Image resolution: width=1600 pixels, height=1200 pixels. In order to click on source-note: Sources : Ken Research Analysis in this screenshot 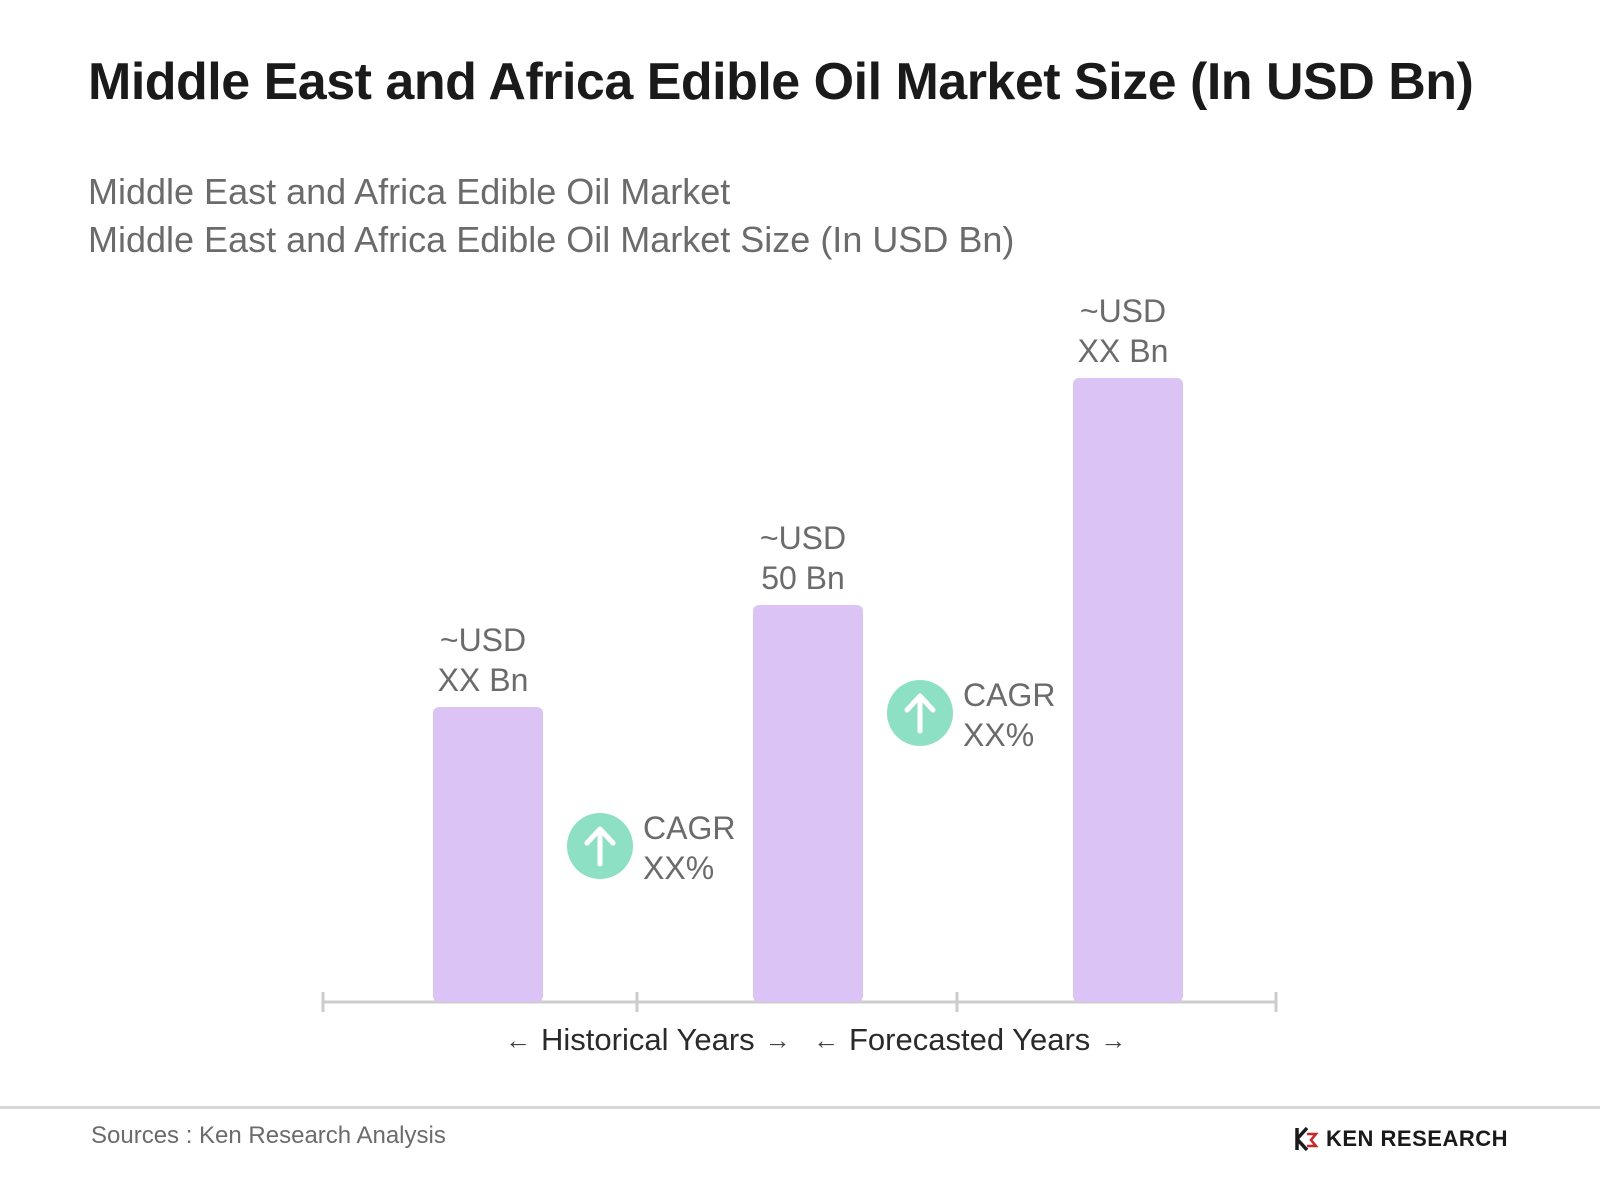, I will do `click(268, 1135)`.